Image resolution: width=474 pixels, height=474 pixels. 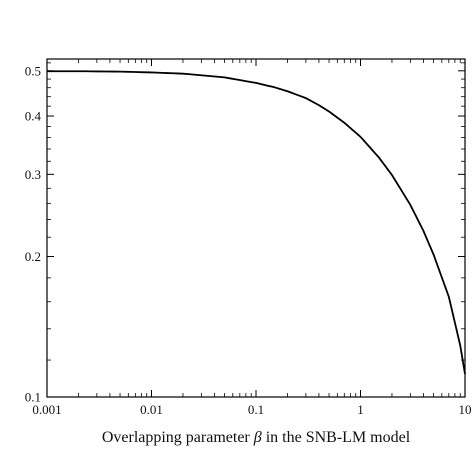 What do you see at coordinates (33, 70) in the screenshot?
I see `y-tick-label: 0.5` at bounding box center [33, 70].